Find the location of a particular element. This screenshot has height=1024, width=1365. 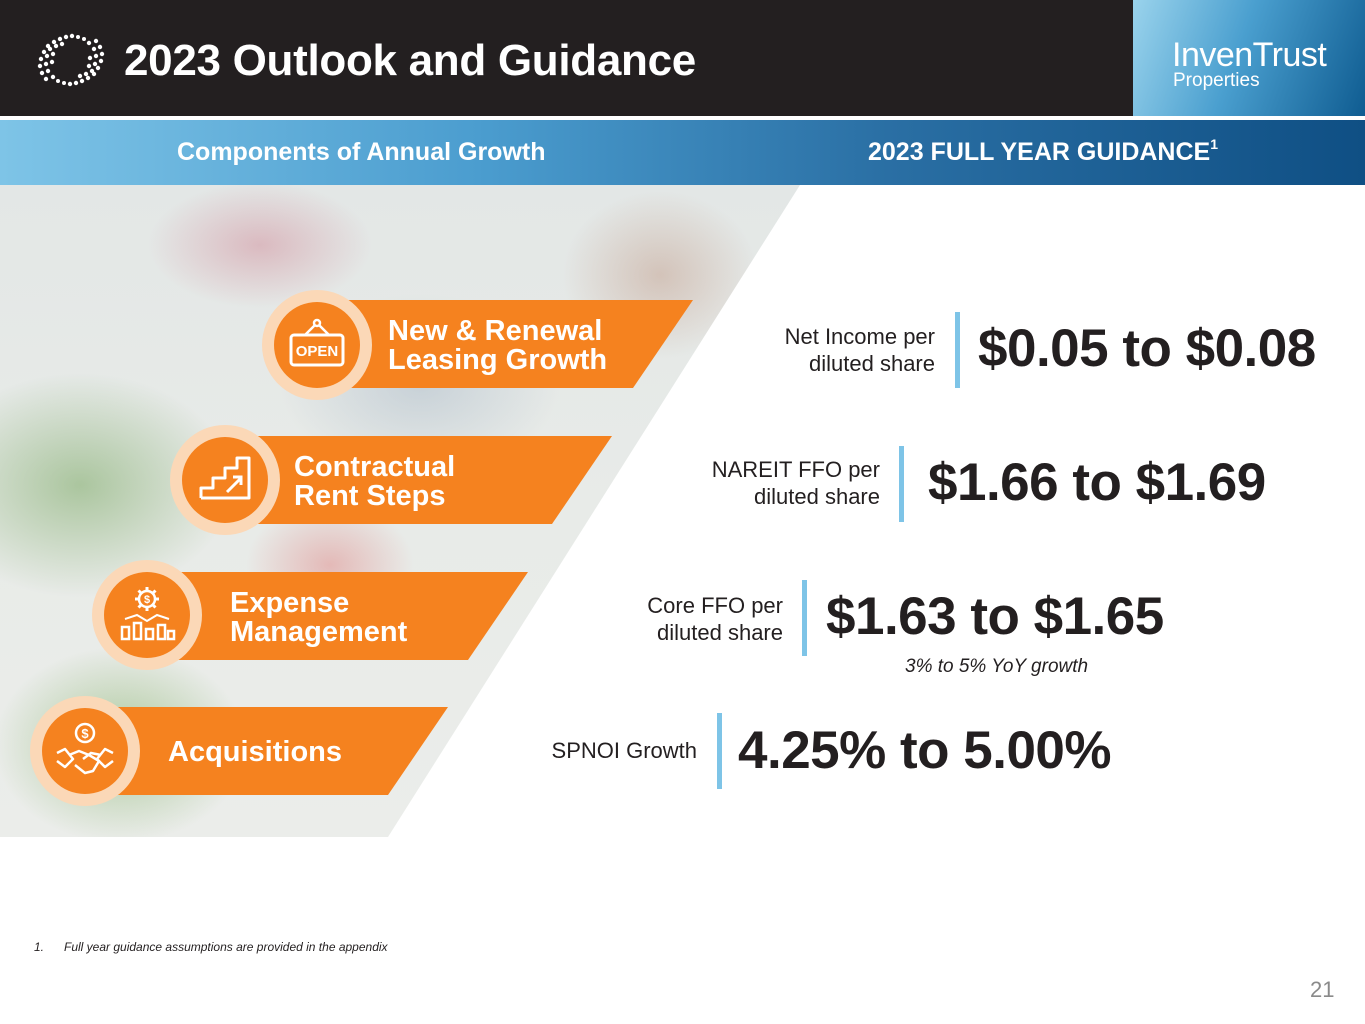

metric-label-line: Core FFO per is located at coordinates (715, 605).